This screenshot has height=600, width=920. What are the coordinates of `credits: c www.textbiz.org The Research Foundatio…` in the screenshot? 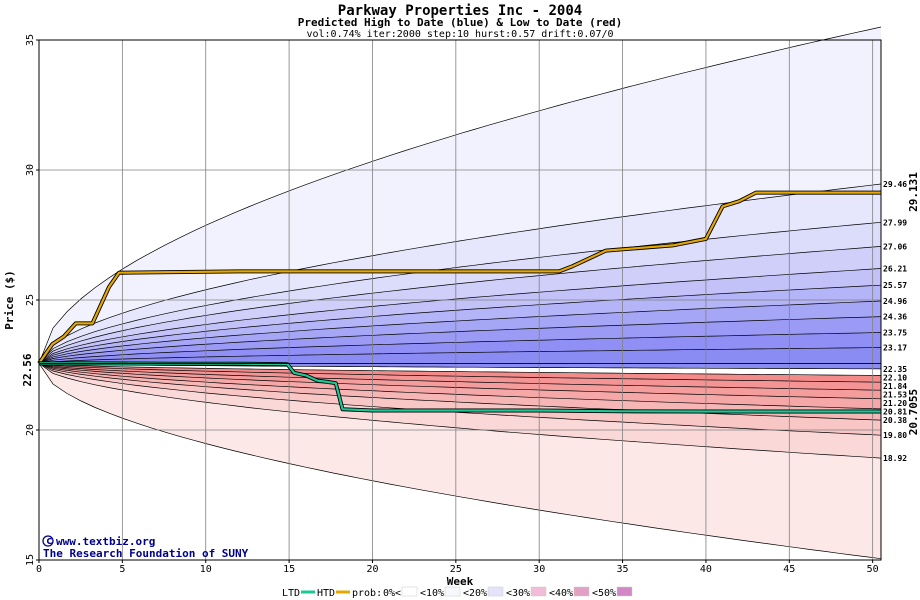 It's located at (145, 547).